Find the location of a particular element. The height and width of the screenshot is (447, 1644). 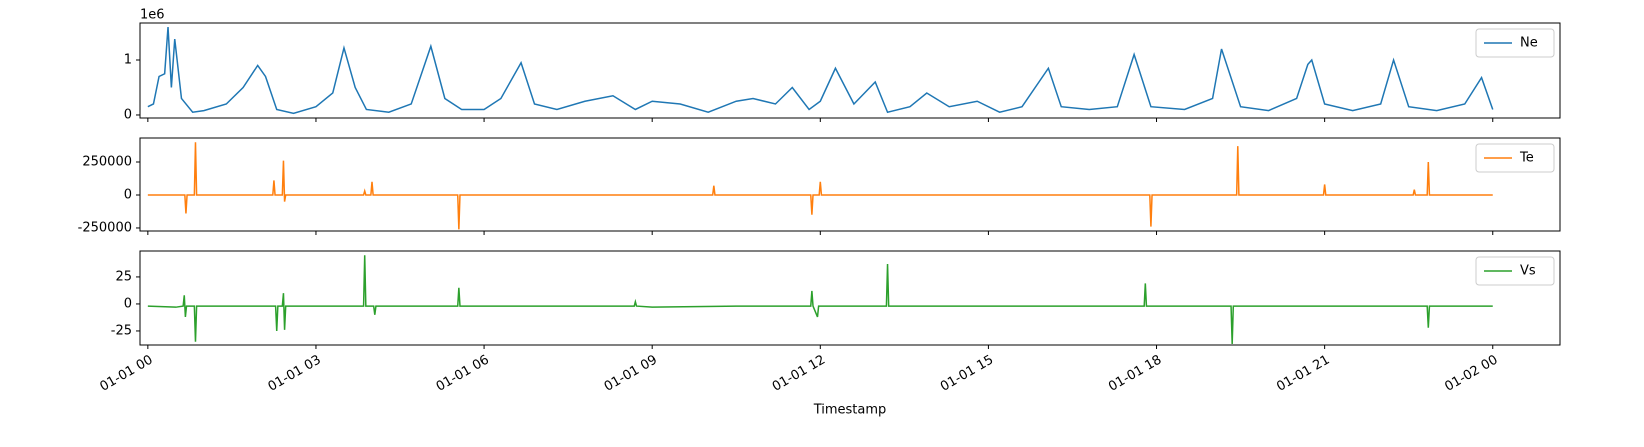

x-tick-label: 01-01 21 is located at coordinates (1303, 374).